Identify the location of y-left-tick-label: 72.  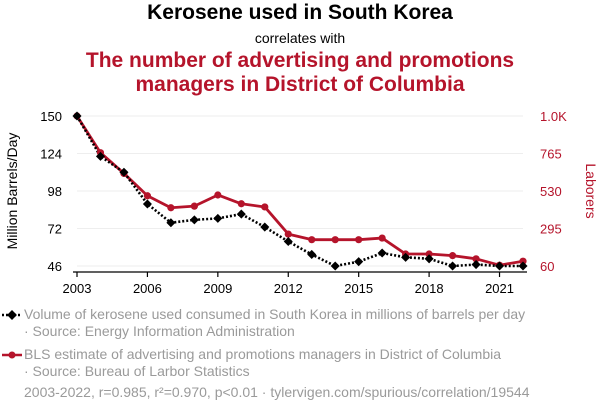
(55, 229).